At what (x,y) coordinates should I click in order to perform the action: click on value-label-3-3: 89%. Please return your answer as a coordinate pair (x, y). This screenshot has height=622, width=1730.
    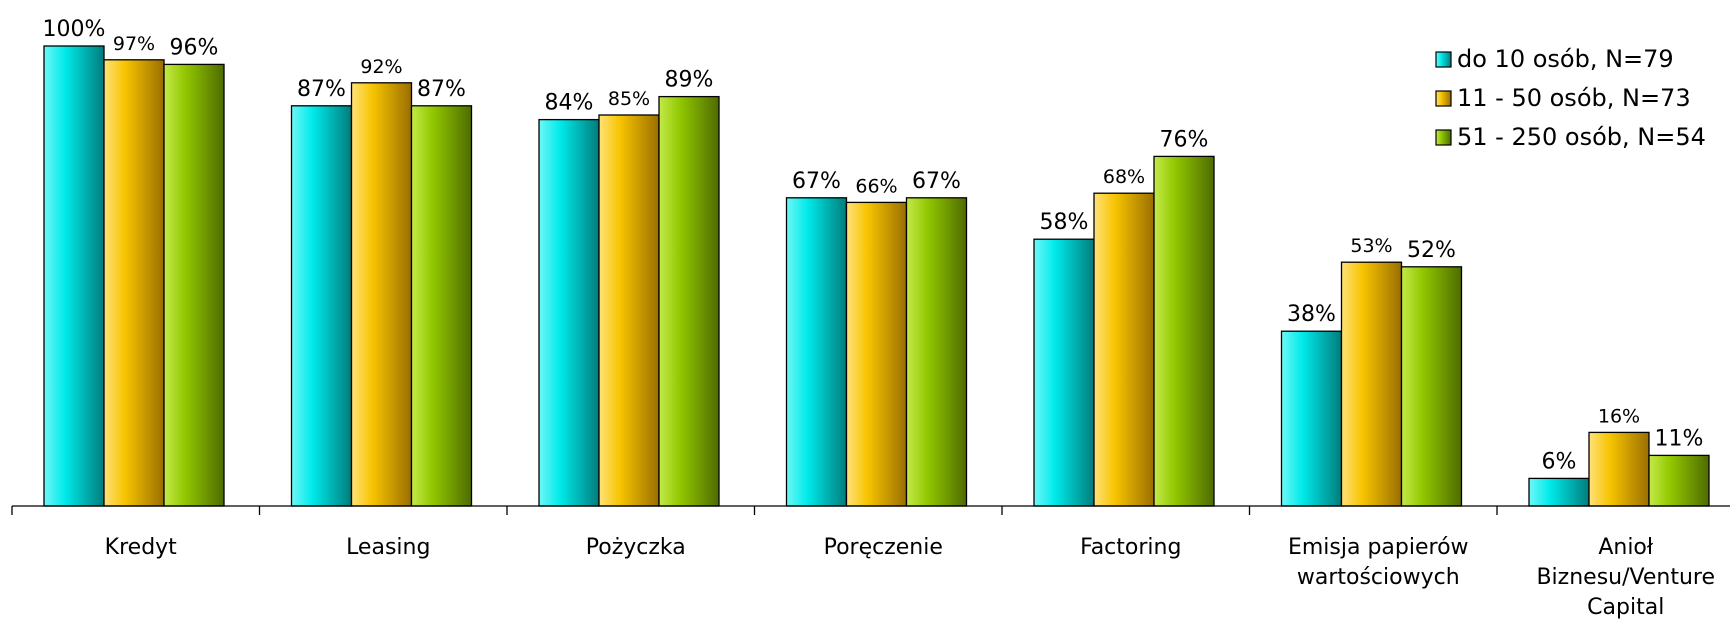
    Looking at the image, I should click on (689, 80).